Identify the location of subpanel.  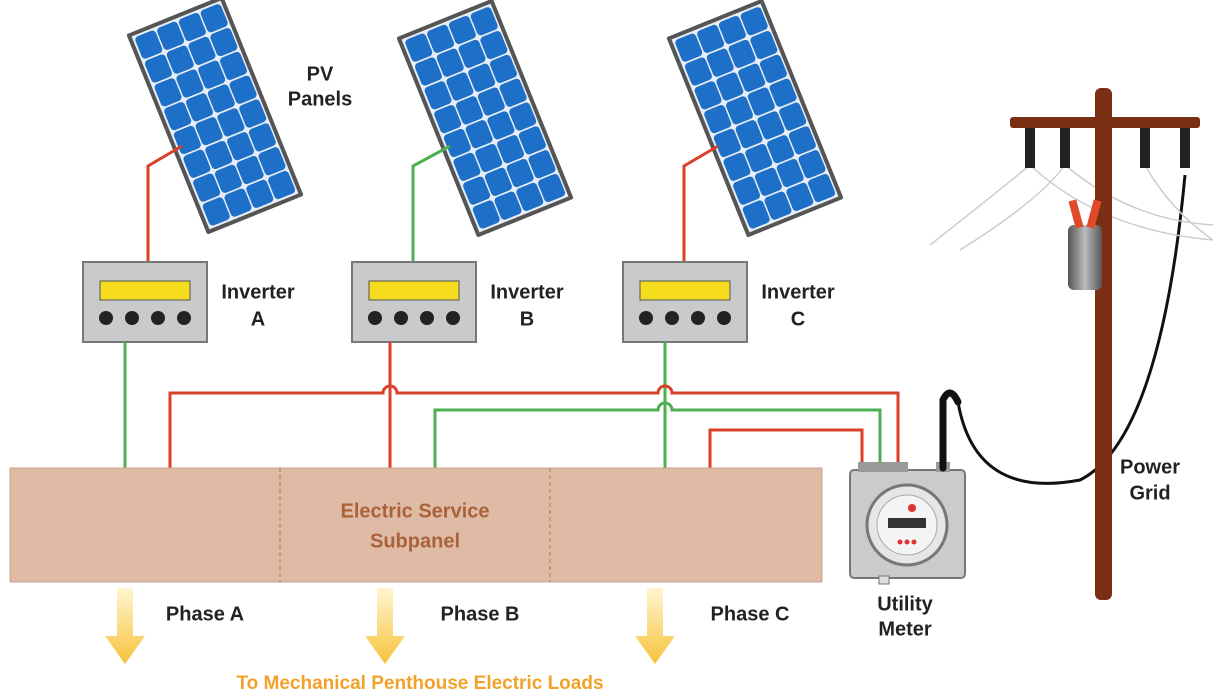
(416, 525).